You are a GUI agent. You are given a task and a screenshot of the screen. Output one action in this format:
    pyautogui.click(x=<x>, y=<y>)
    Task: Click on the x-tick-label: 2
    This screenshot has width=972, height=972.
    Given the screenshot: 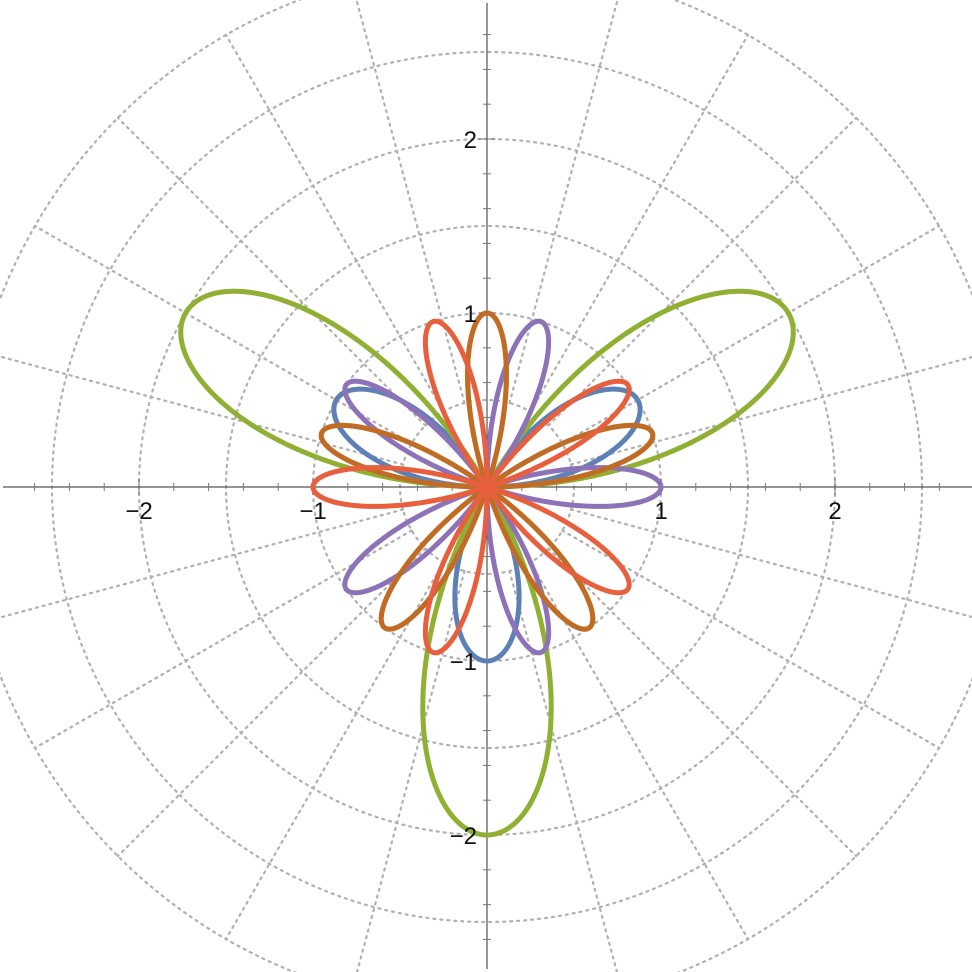 What is the action you would take?
    pyautogui.click(x=834, y=511)
    